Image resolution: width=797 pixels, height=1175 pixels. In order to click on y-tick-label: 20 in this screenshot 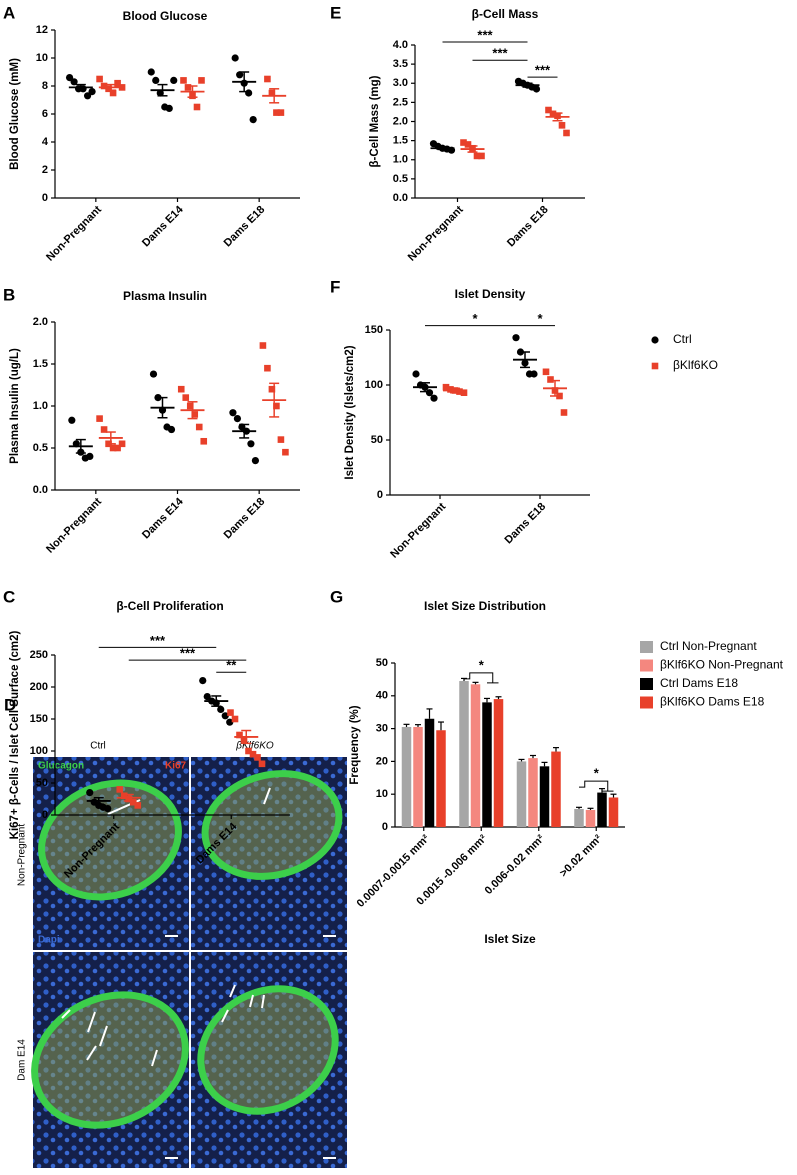, I will do `click(382, 761)`.